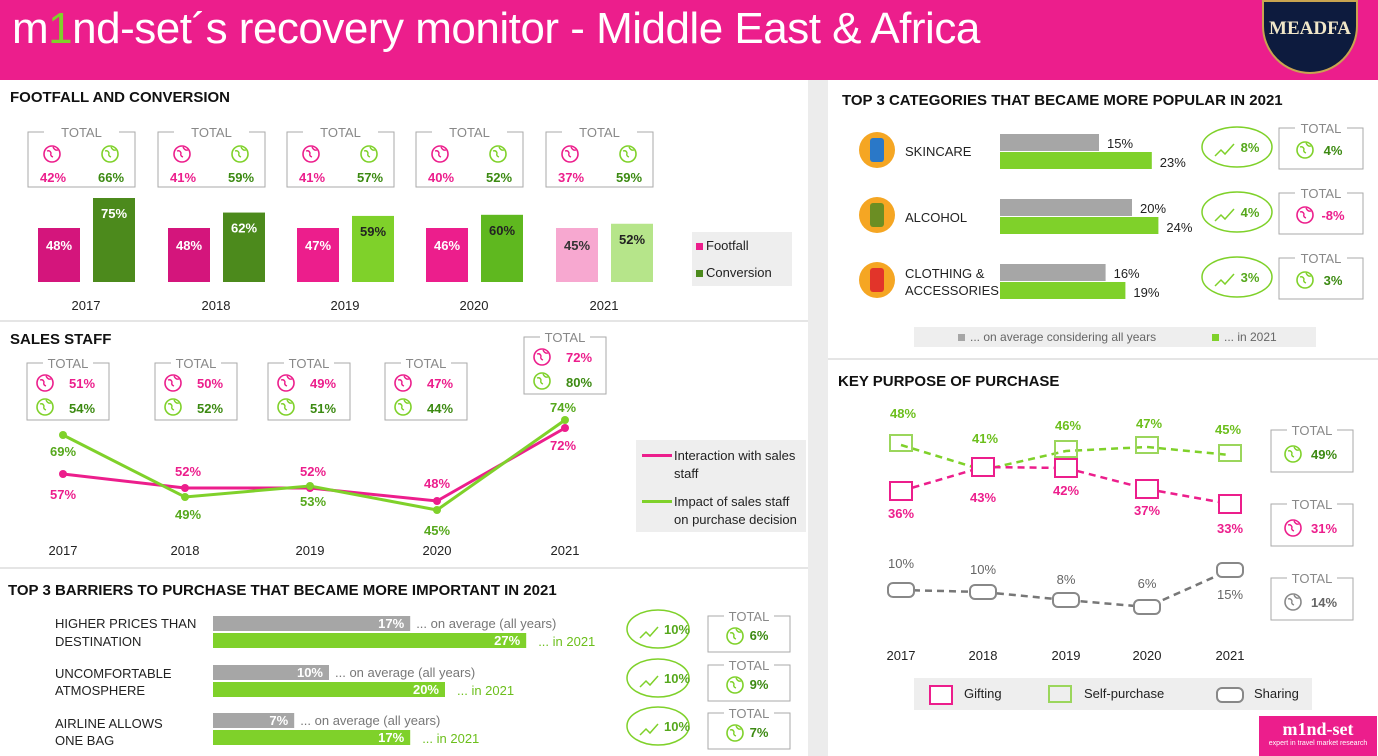 The width and height of the screenshot is (1378, 756). I want to click on footfall-total-box-2018-label: TOTAL, so click(211, 132).